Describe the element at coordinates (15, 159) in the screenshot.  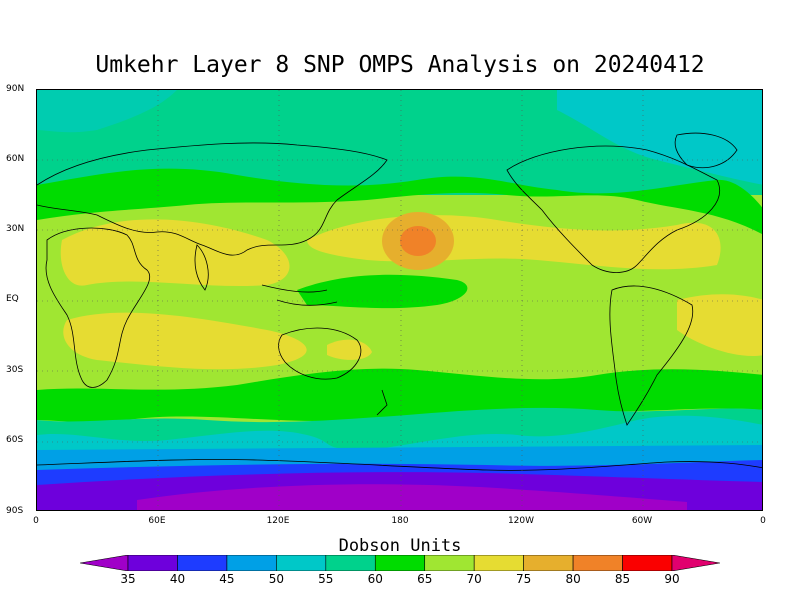
I see `lat-label-60n: 60N` at that location.